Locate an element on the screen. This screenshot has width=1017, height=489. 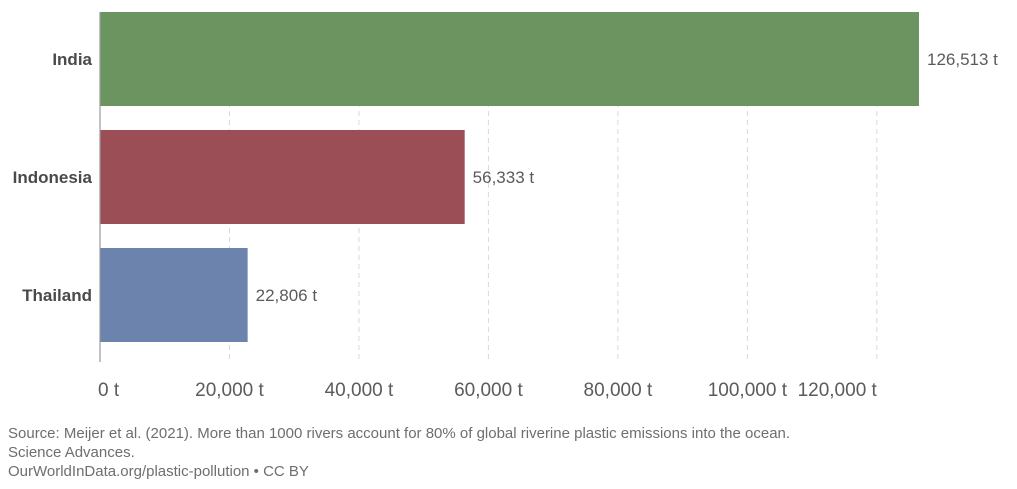
x-tick-label: 20,000 t is located at coordinates (229, 390).